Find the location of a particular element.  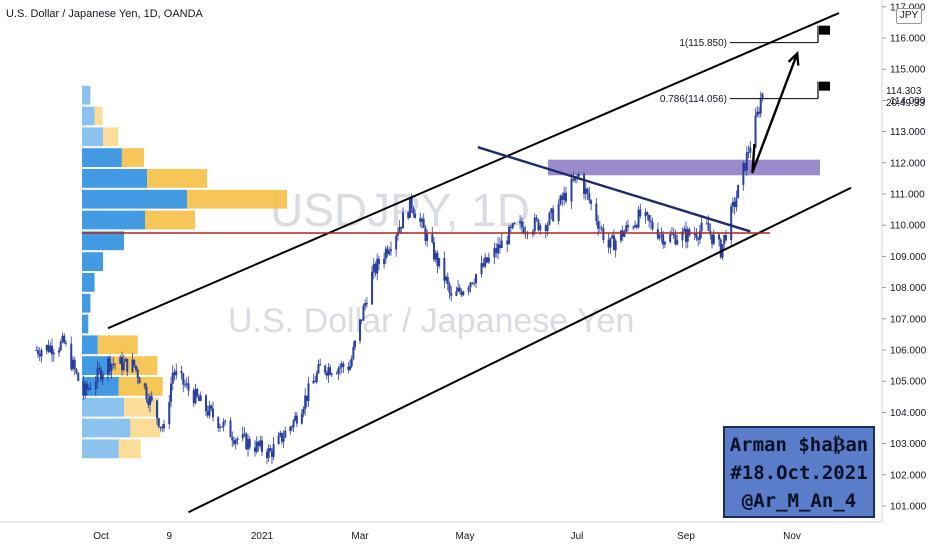

fib-level-label: 1(115.850) is located at coordinates (703, 43).